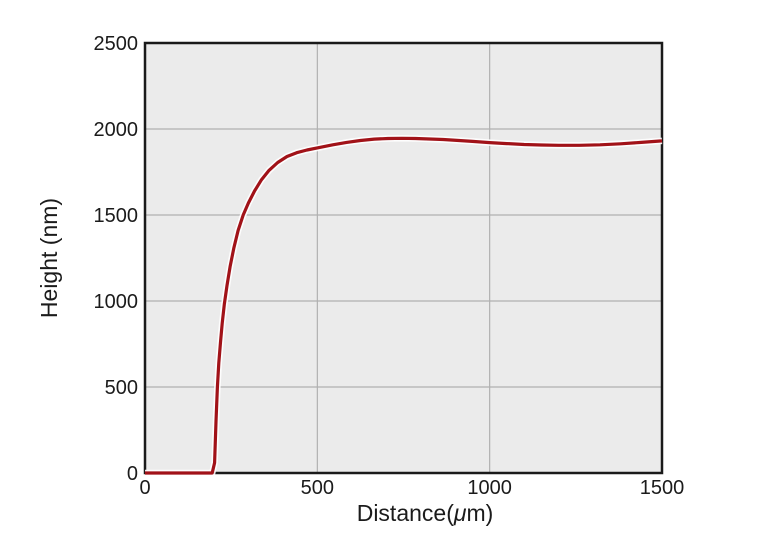  Describe the element at coordinates (116, 44) in the screenshot. I see `y-tick-label: 2500` at that location.